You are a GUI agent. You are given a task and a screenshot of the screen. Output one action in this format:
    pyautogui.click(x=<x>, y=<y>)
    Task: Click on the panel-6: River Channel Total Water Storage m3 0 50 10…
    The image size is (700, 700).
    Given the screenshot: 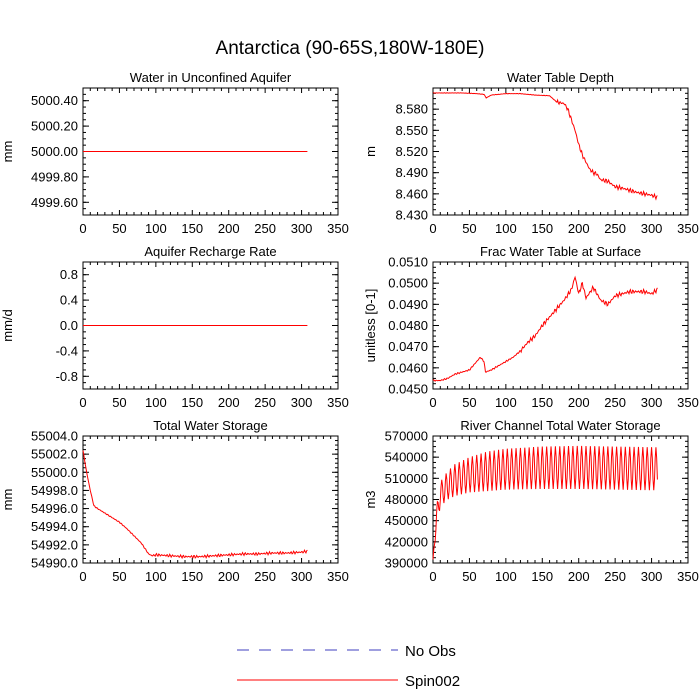 What is the action you would take?
    pyautogui.click(x=531, y=501)
    